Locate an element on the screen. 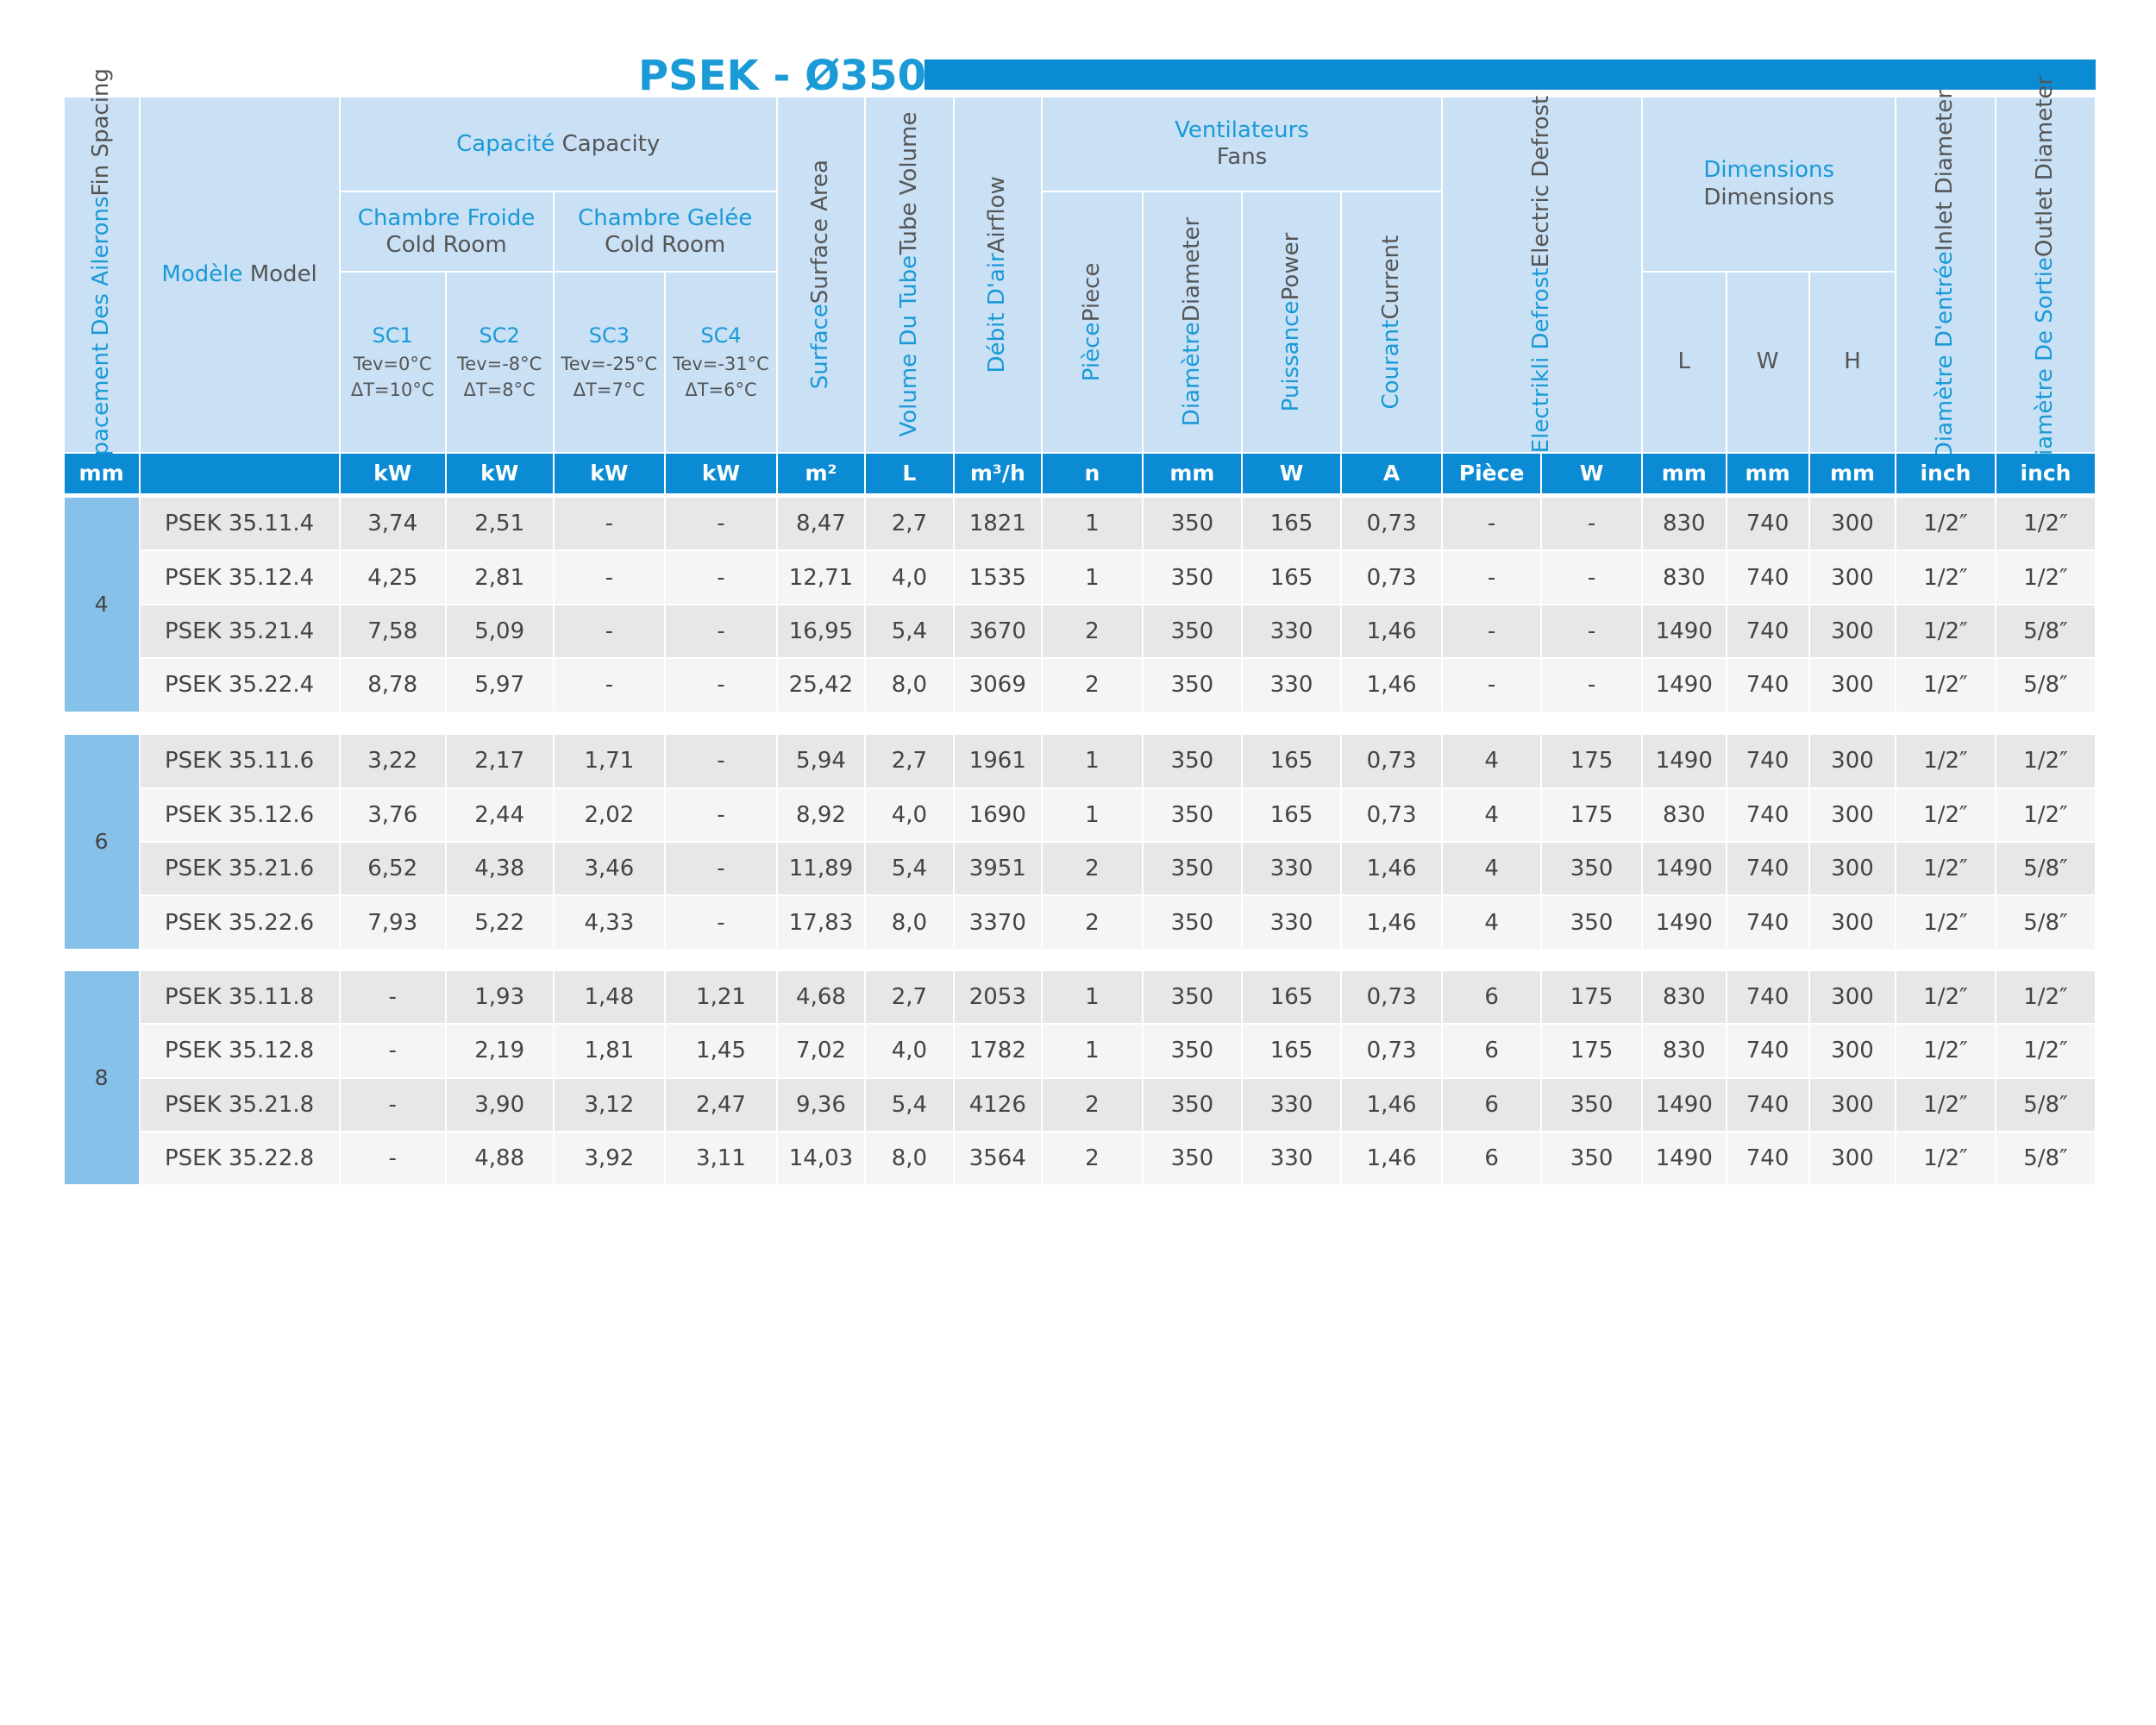 The image size is (2156, 1725). cell-value: 3951 is located at coordinates (997, 869).